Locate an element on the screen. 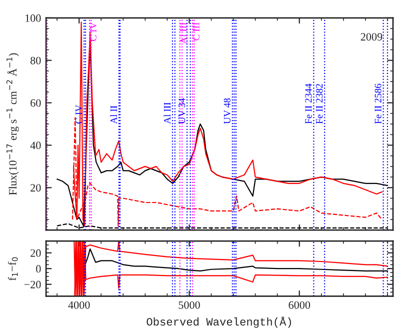 The image size is (415, 332). ref-line-label: Fe II 2382 is located at coordinates (319, 104).